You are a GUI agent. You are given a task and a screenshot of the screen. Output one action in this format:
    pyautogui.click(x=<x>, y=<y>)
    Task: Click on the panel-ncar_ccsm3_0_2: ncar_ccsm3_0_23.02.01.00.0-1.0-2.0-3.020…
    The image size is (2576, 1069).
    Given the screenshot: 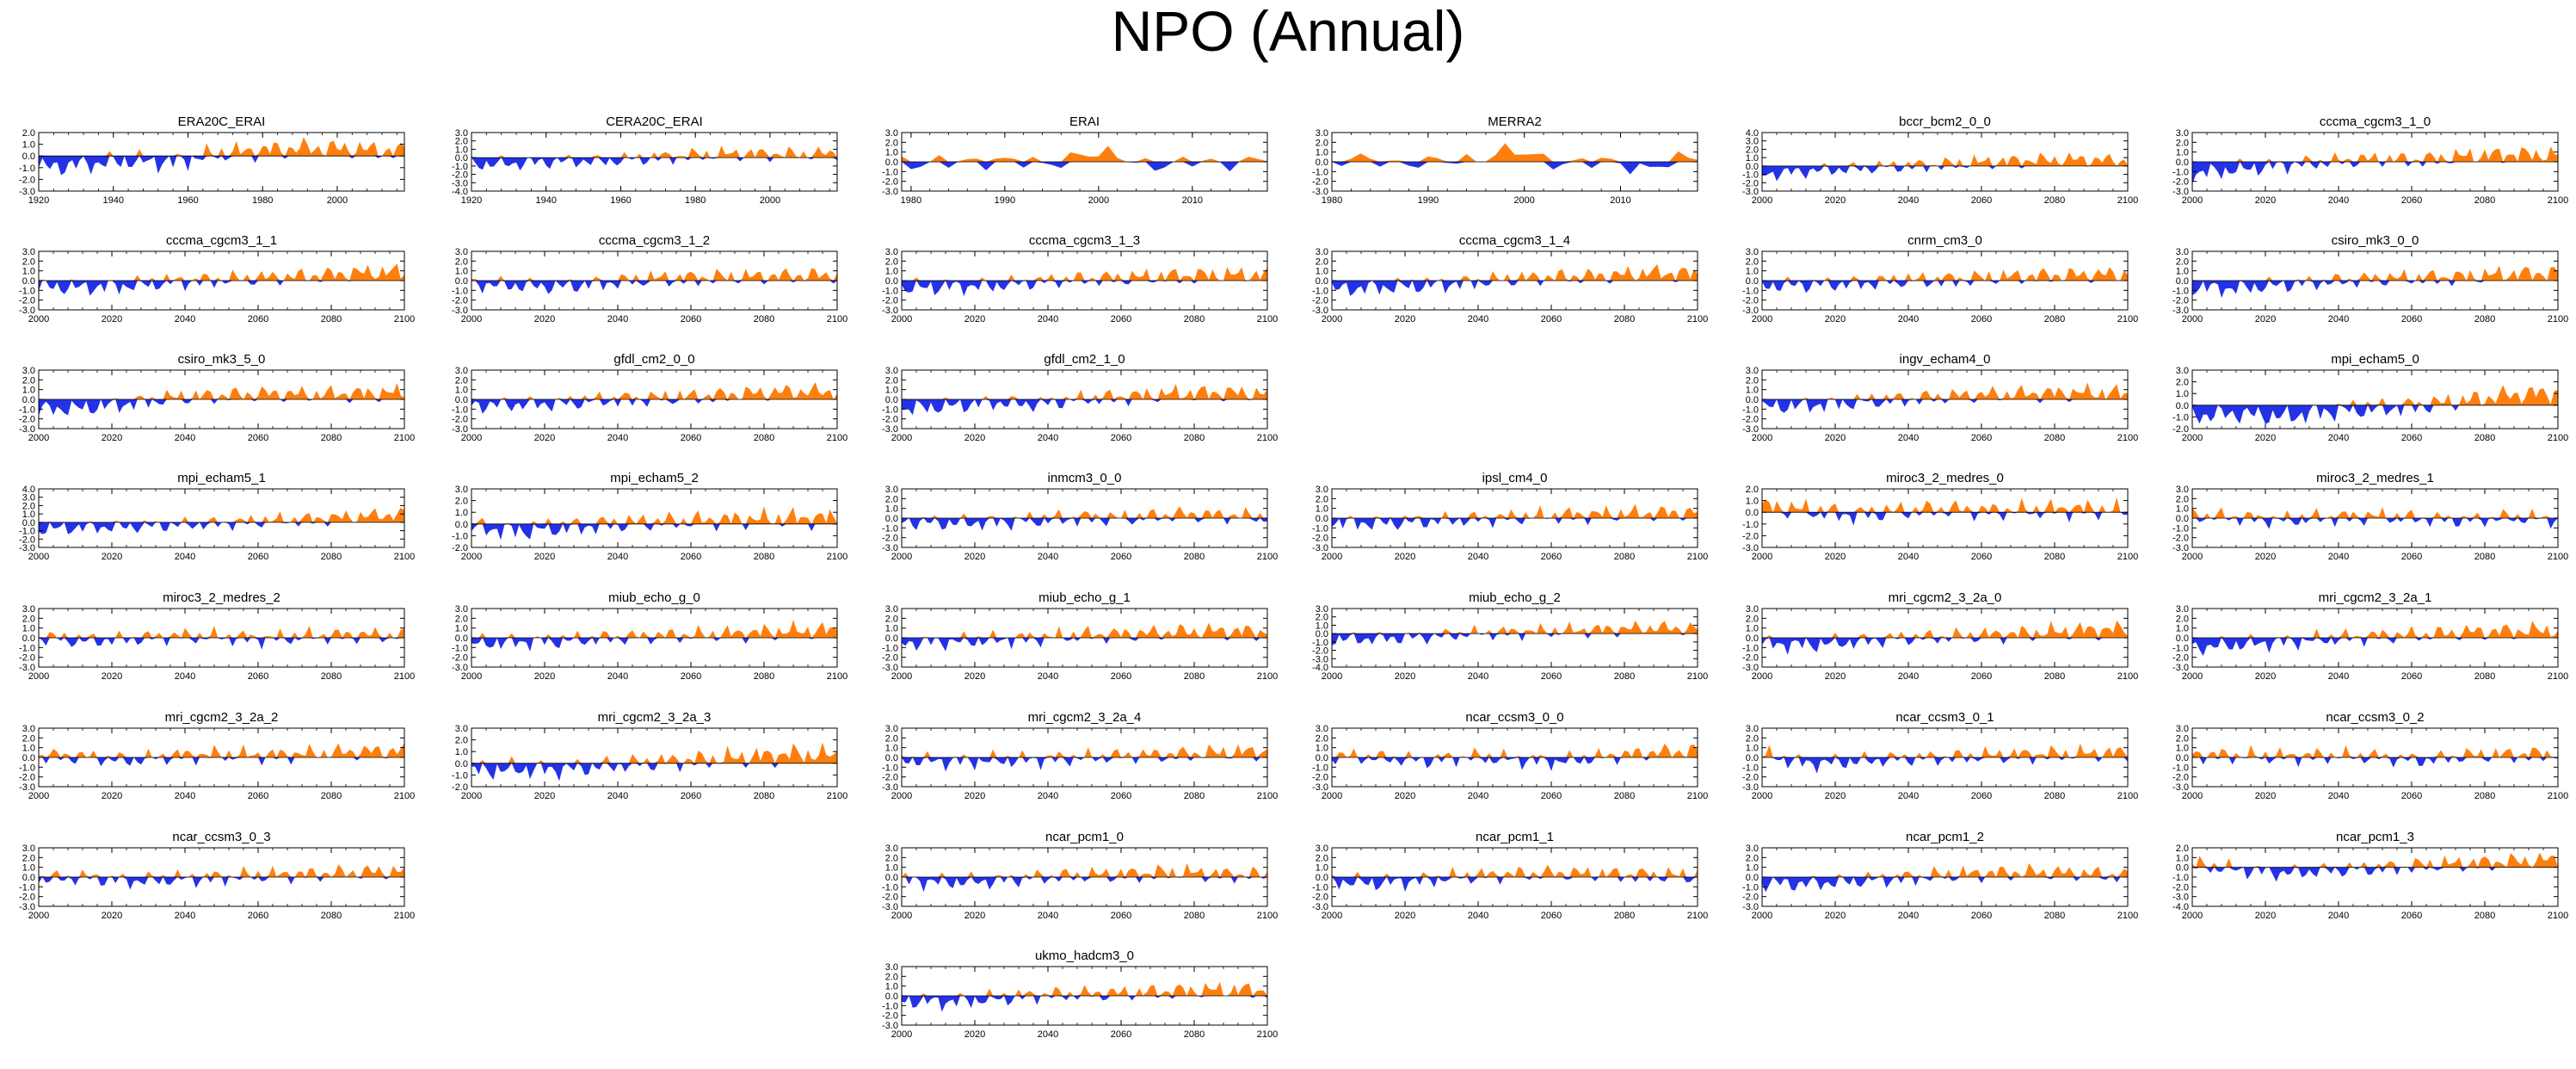 What is the action you would take?
    pyautogui.click(x=2370, y=756)
    